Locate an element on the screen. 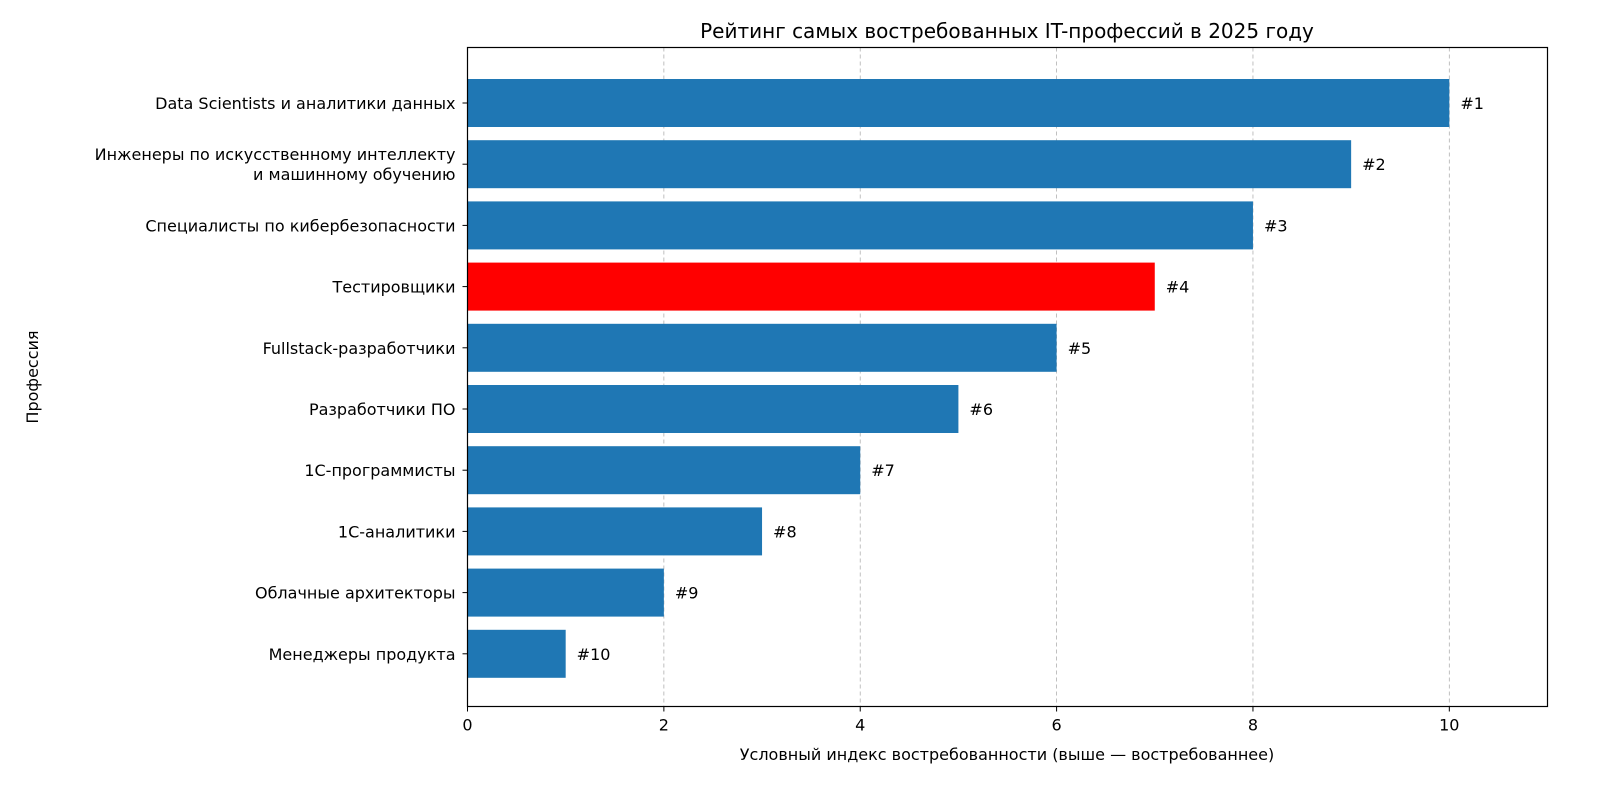 The image size is (1600, 800). x-tick-label: 2 is located at coordinates (664, 725).